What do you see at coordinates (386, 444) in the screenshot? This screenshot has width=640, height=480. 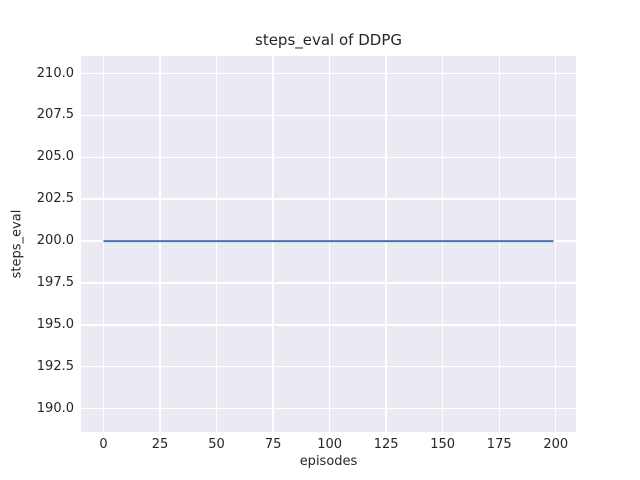 I see `x-tick-label: 125` at bounding box center [386, 444].